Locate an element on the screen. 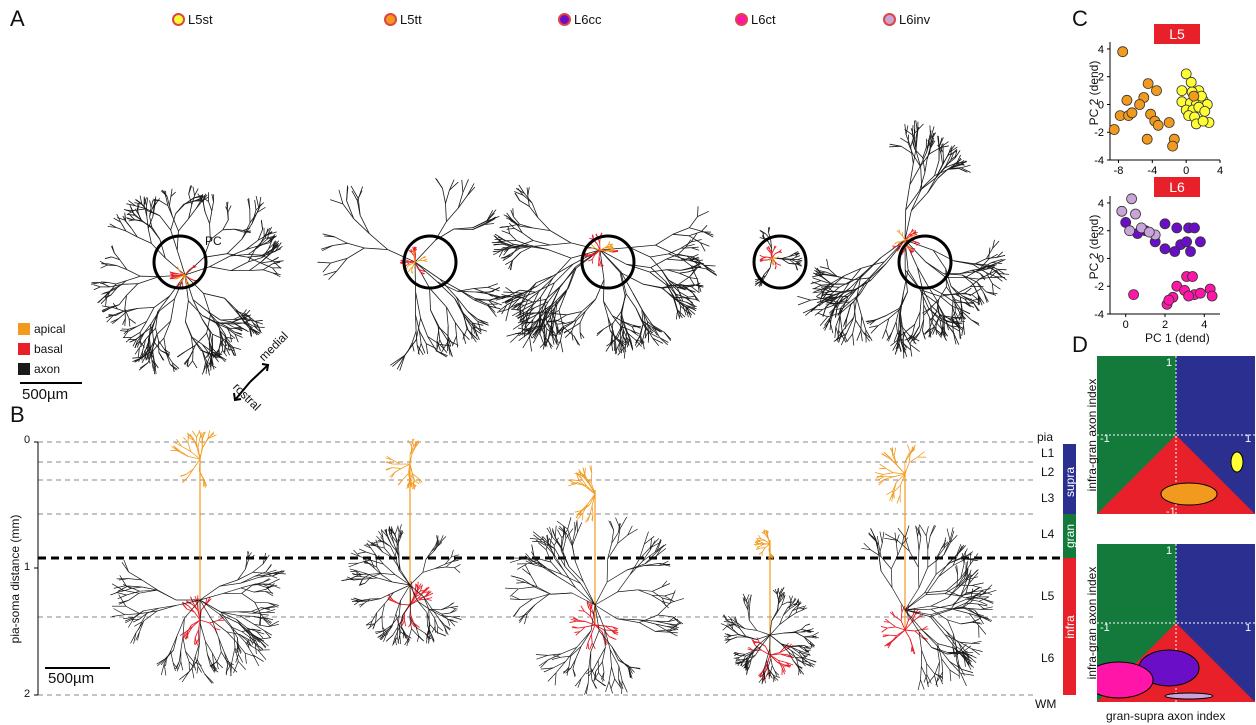 This screenshot has width=1256, height=725. morph-a-l5tt is located at coordinates (409, 274).